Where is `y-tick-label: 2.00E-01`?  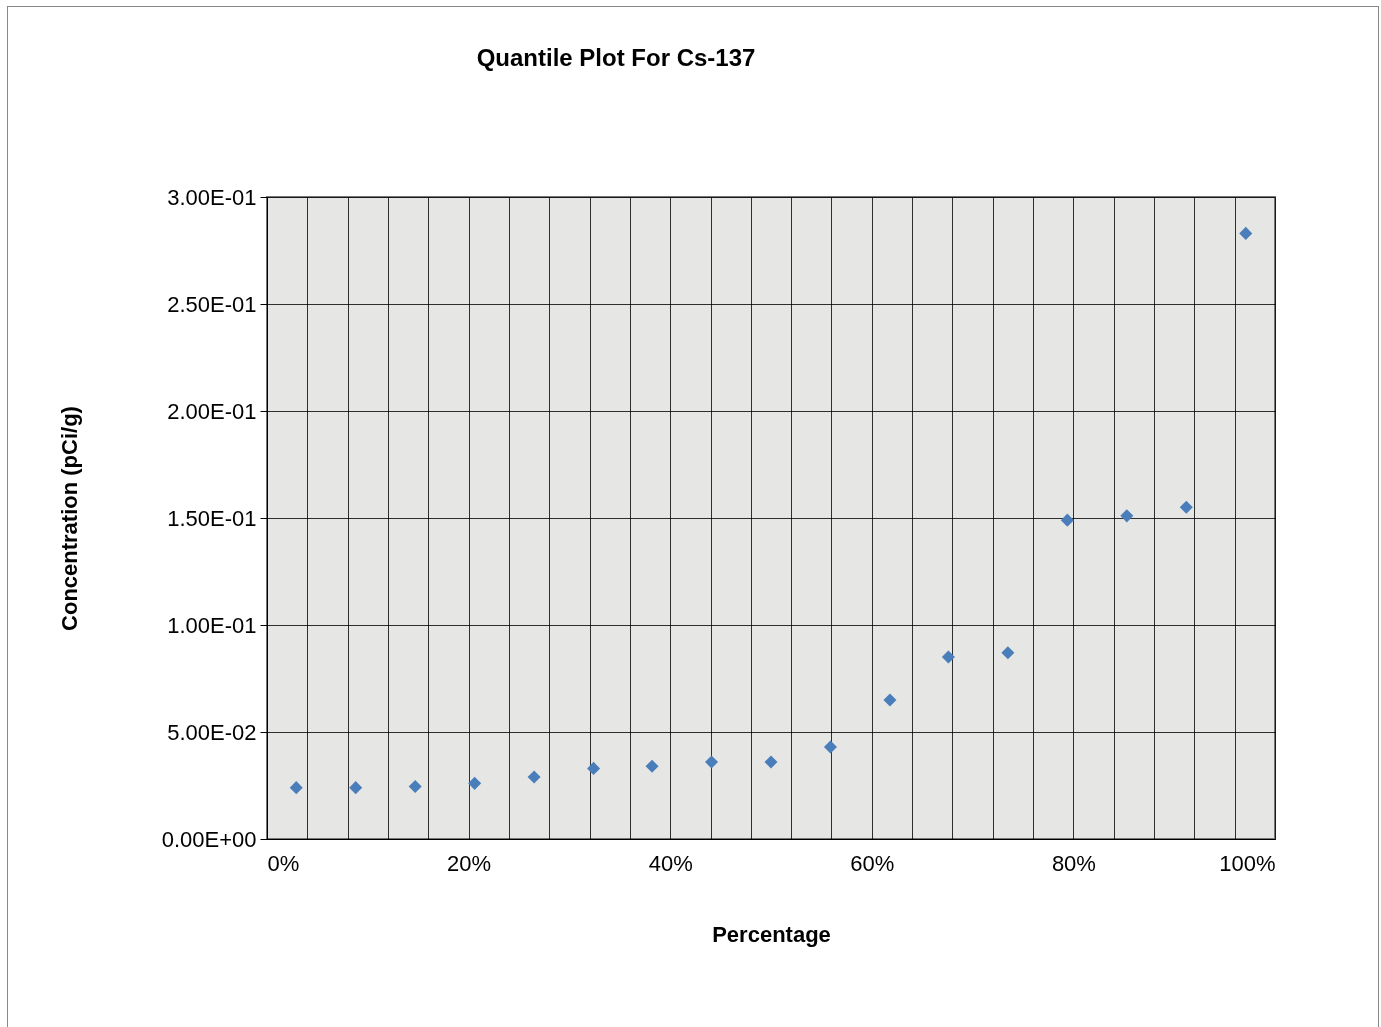
y-tick-label: 2.00E-01 is located at coordinates (212, 411).